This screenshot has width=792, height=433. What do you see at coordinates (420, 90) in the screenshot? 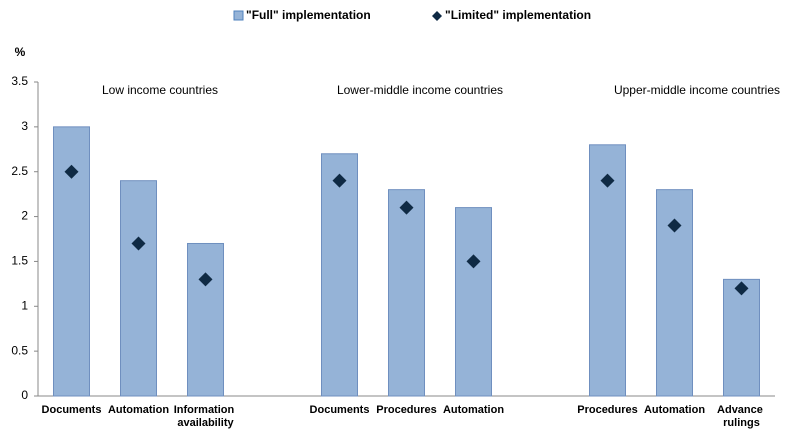
I see `group-label: Lower-middle income countries` at bounding box center [420, 90].